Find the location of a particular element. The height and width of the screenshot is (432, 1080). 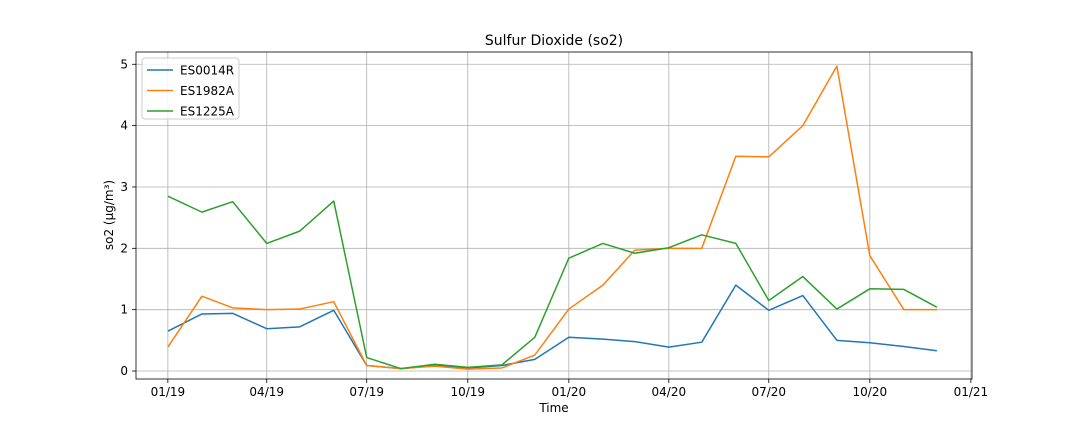

y-tick-label: 0 is located at coordinates (124, 371).